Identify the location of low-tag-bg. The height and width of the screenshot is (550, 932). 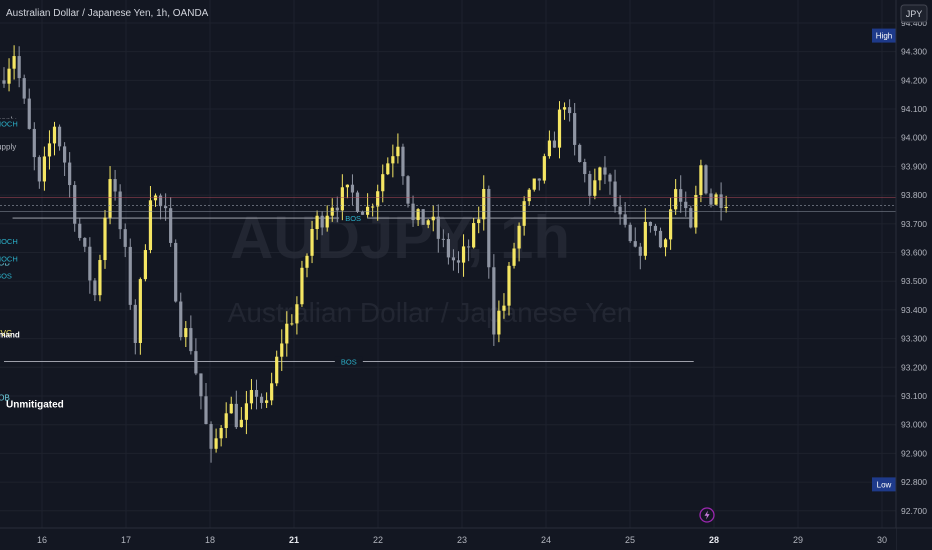
(884, 484).